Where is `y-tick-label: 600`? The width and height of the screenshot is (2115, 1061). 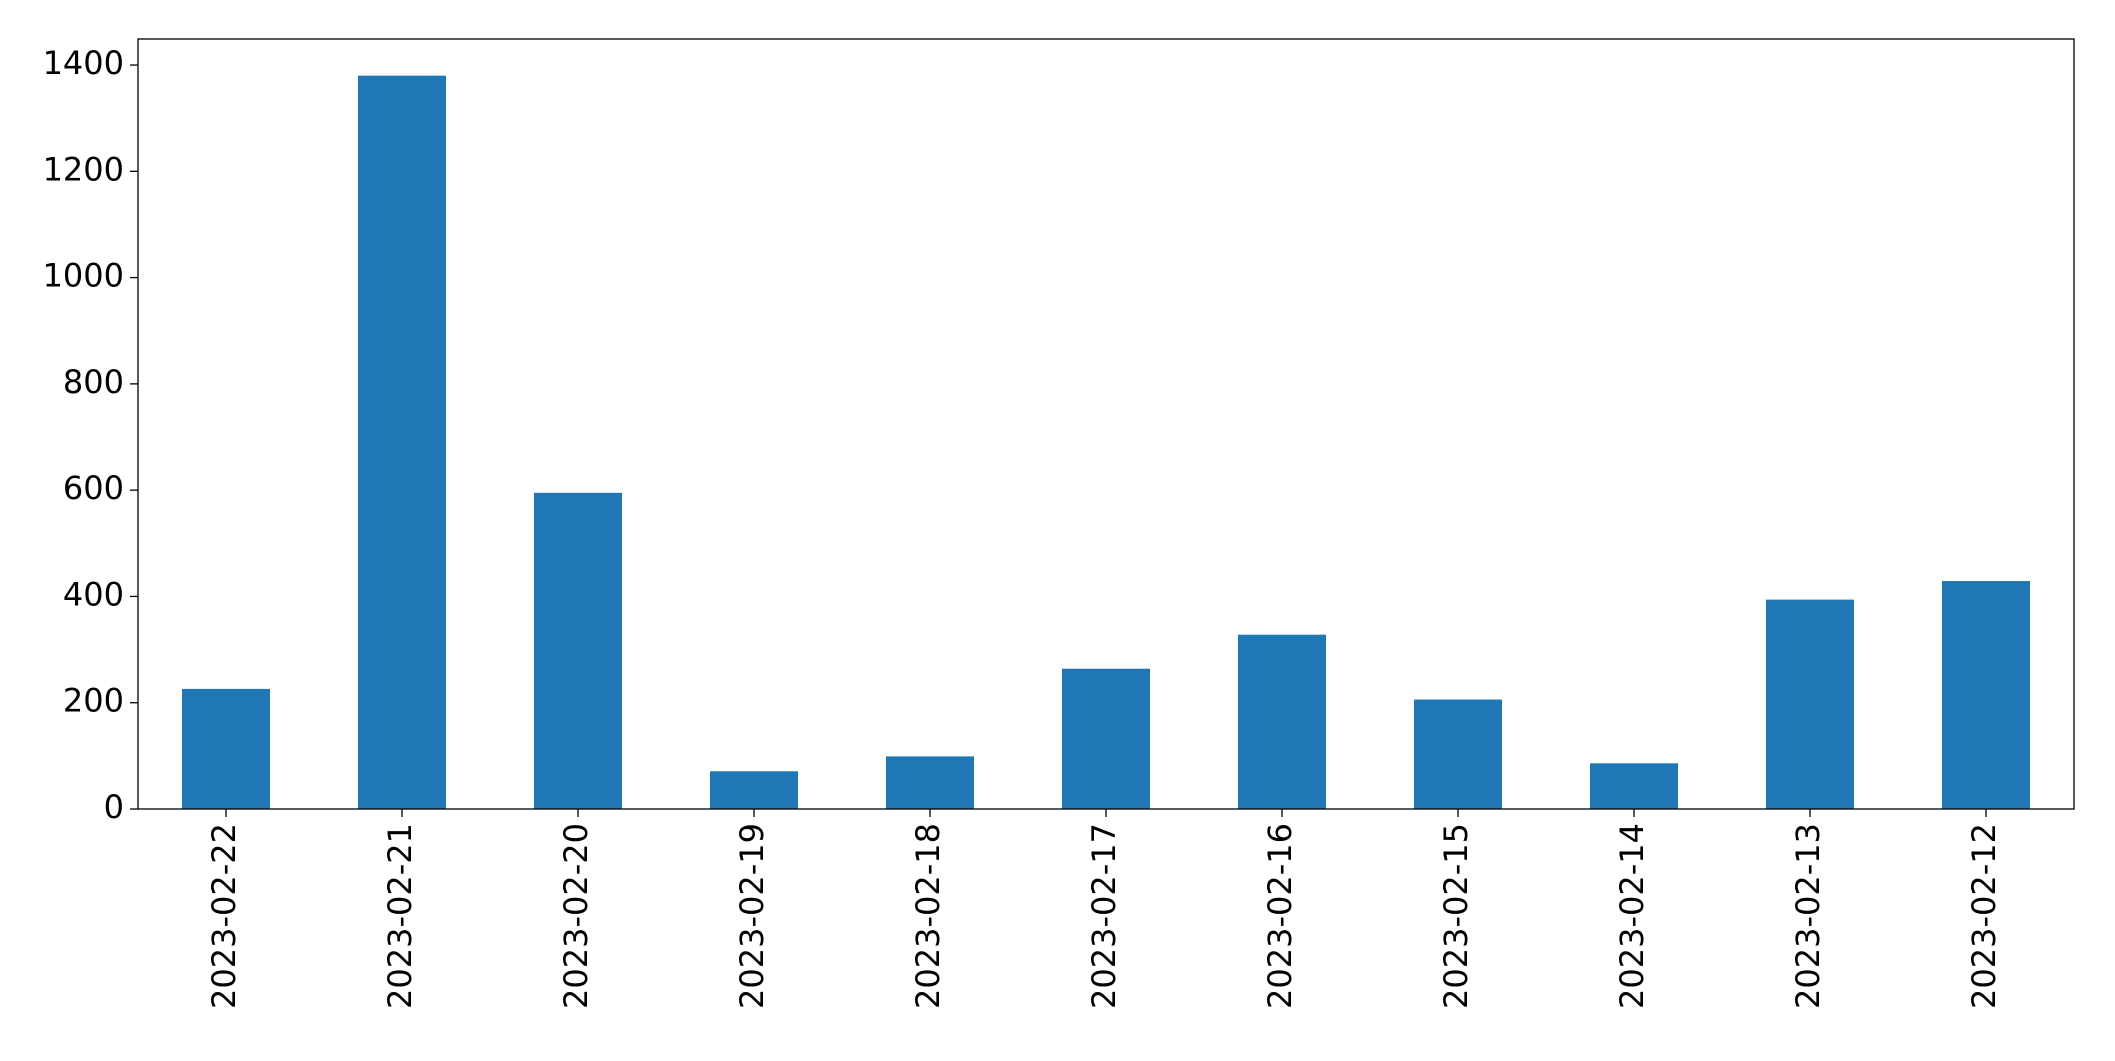
y-tick-label: 600 is located at coordinates (93, 488).